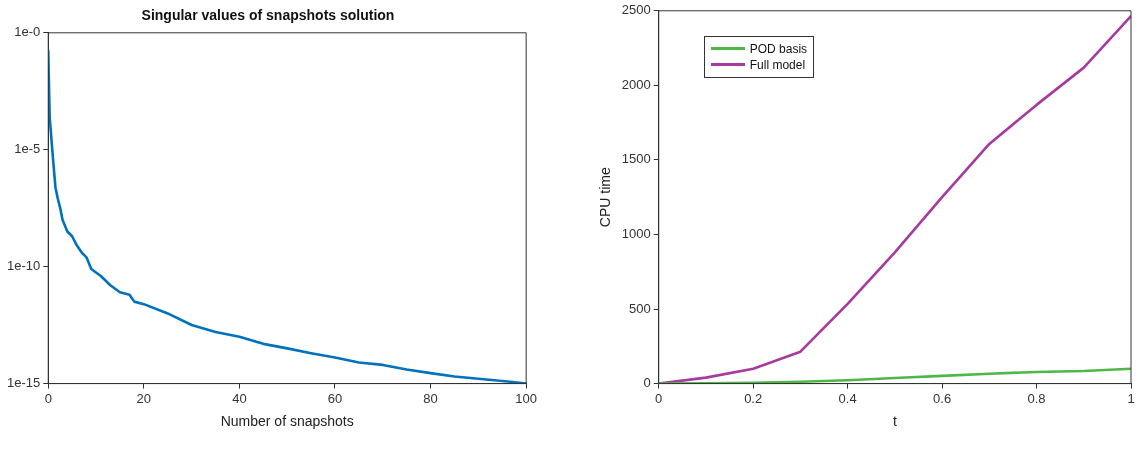 This screenshot has width=1139, height=453. What do you see at coordinates (894, 421) in the screenshot?
I see `x-axis-title: t` at bounding box center [894, 421].